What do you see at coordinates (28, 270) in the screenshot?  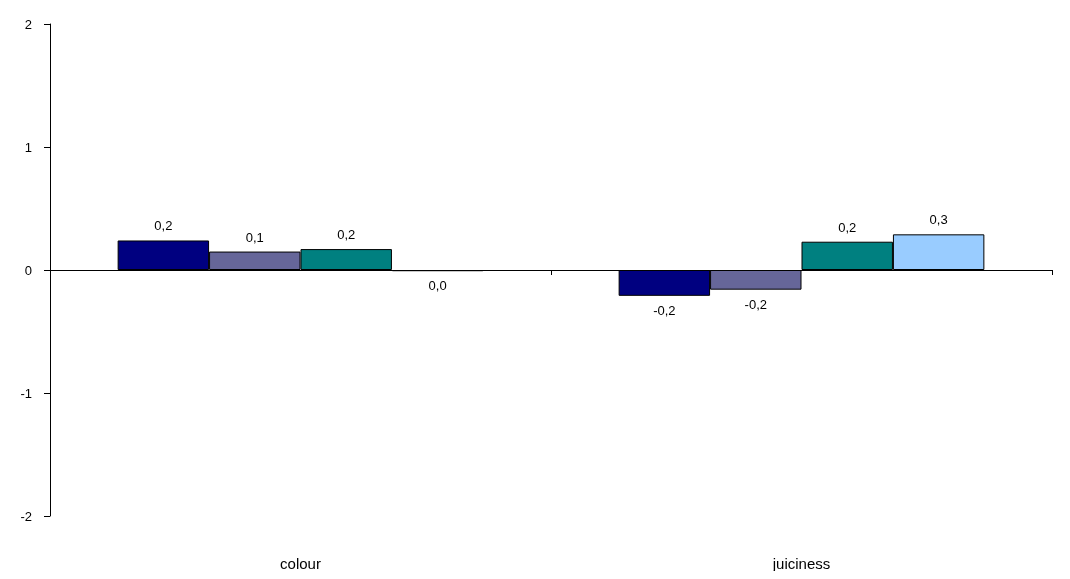 I see `y-tick-label: 0` at bounding box center [28, 270].